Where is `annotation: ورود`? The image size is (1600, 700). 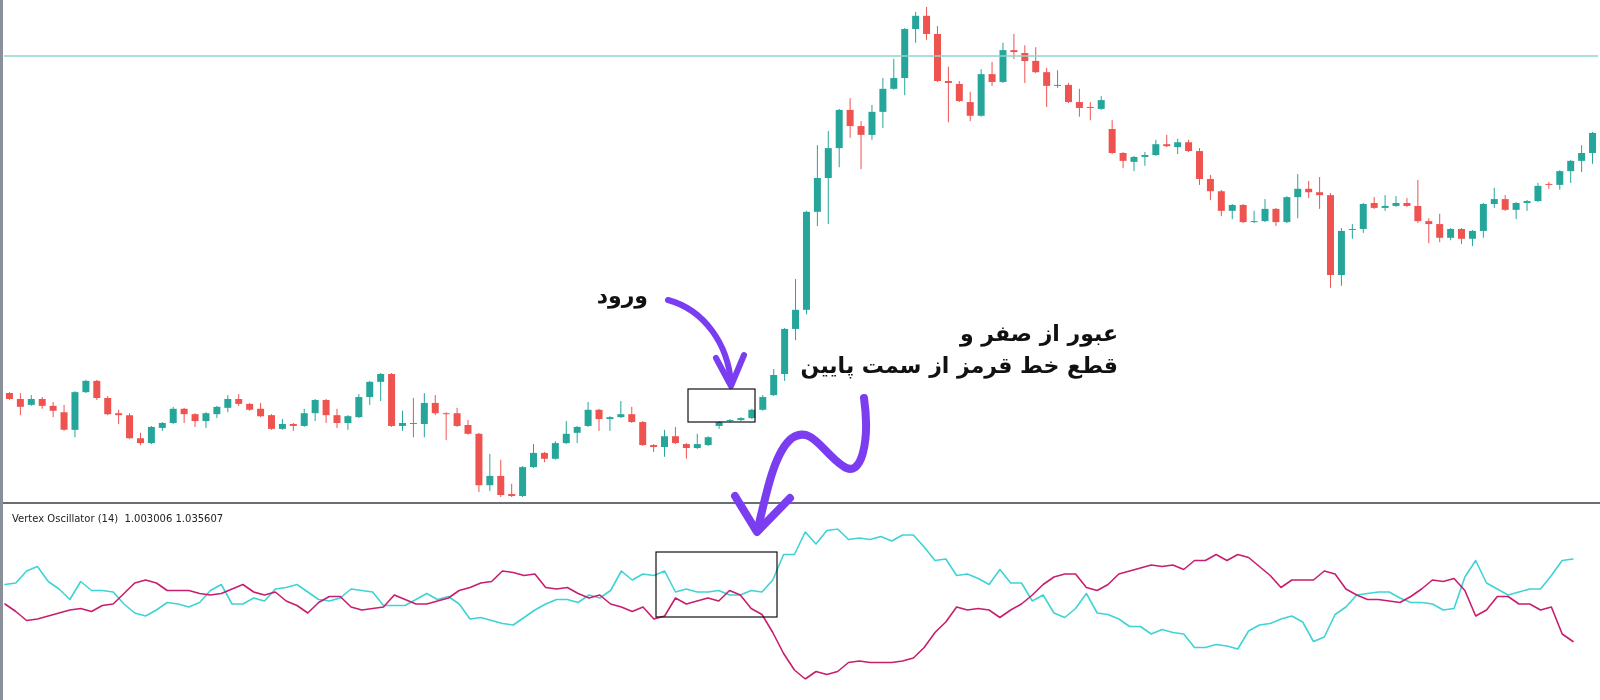 annotation: ورود is located at coordinates (622, 296).